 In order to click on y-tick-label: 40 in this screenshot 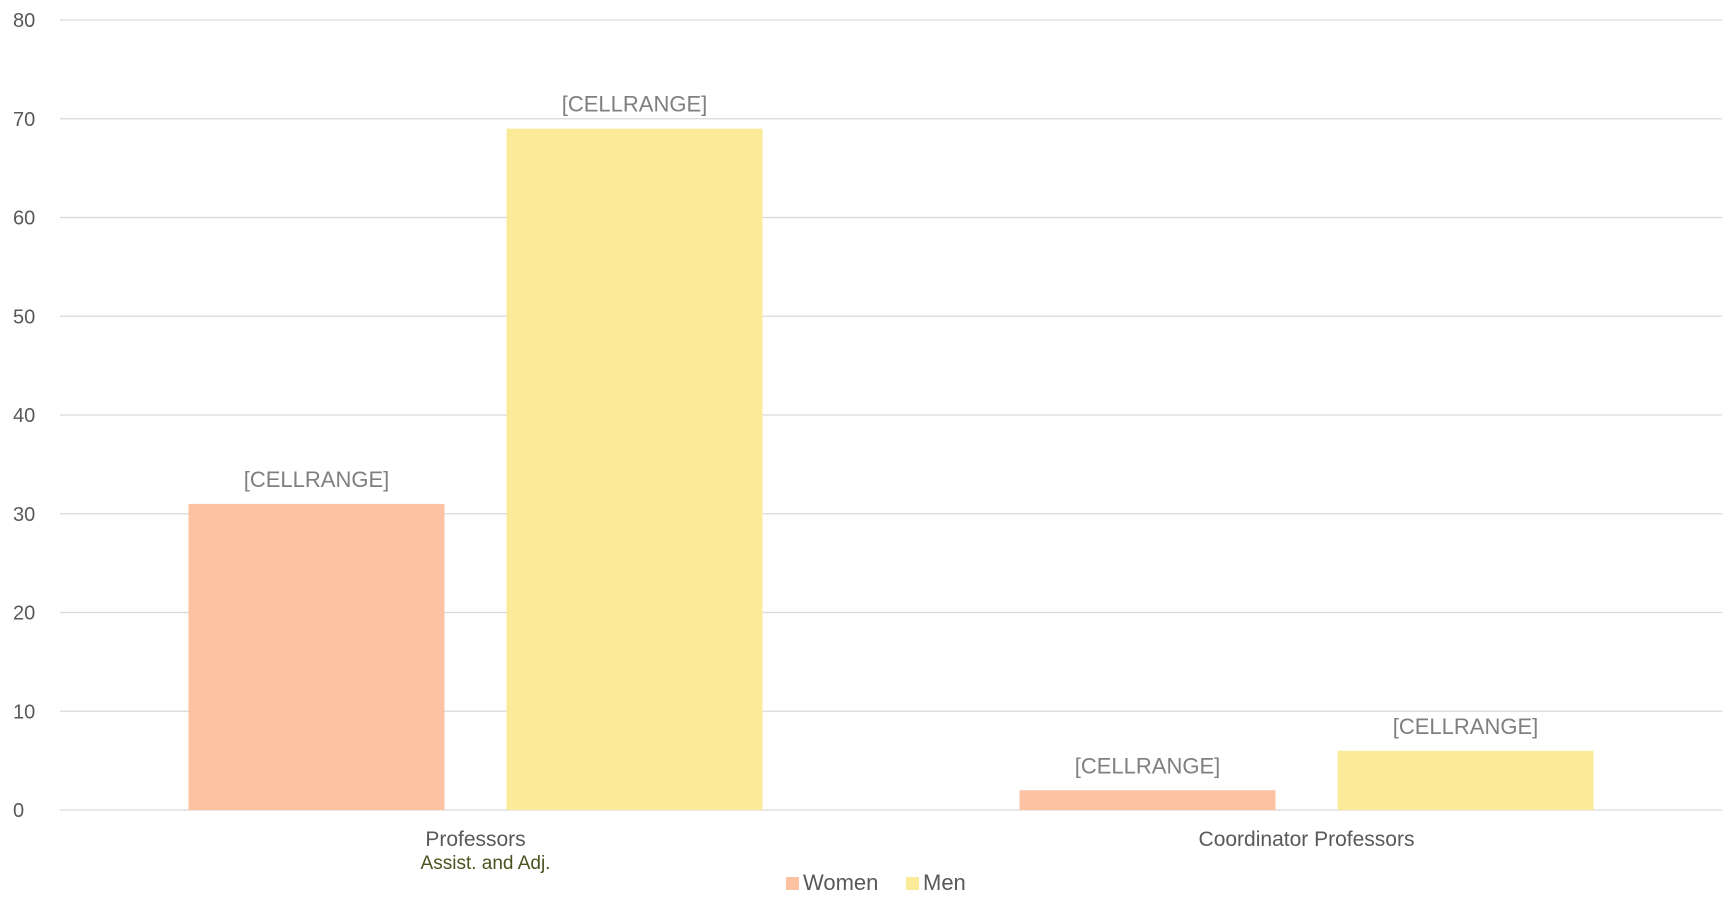, I will do `click(24, 416)`.